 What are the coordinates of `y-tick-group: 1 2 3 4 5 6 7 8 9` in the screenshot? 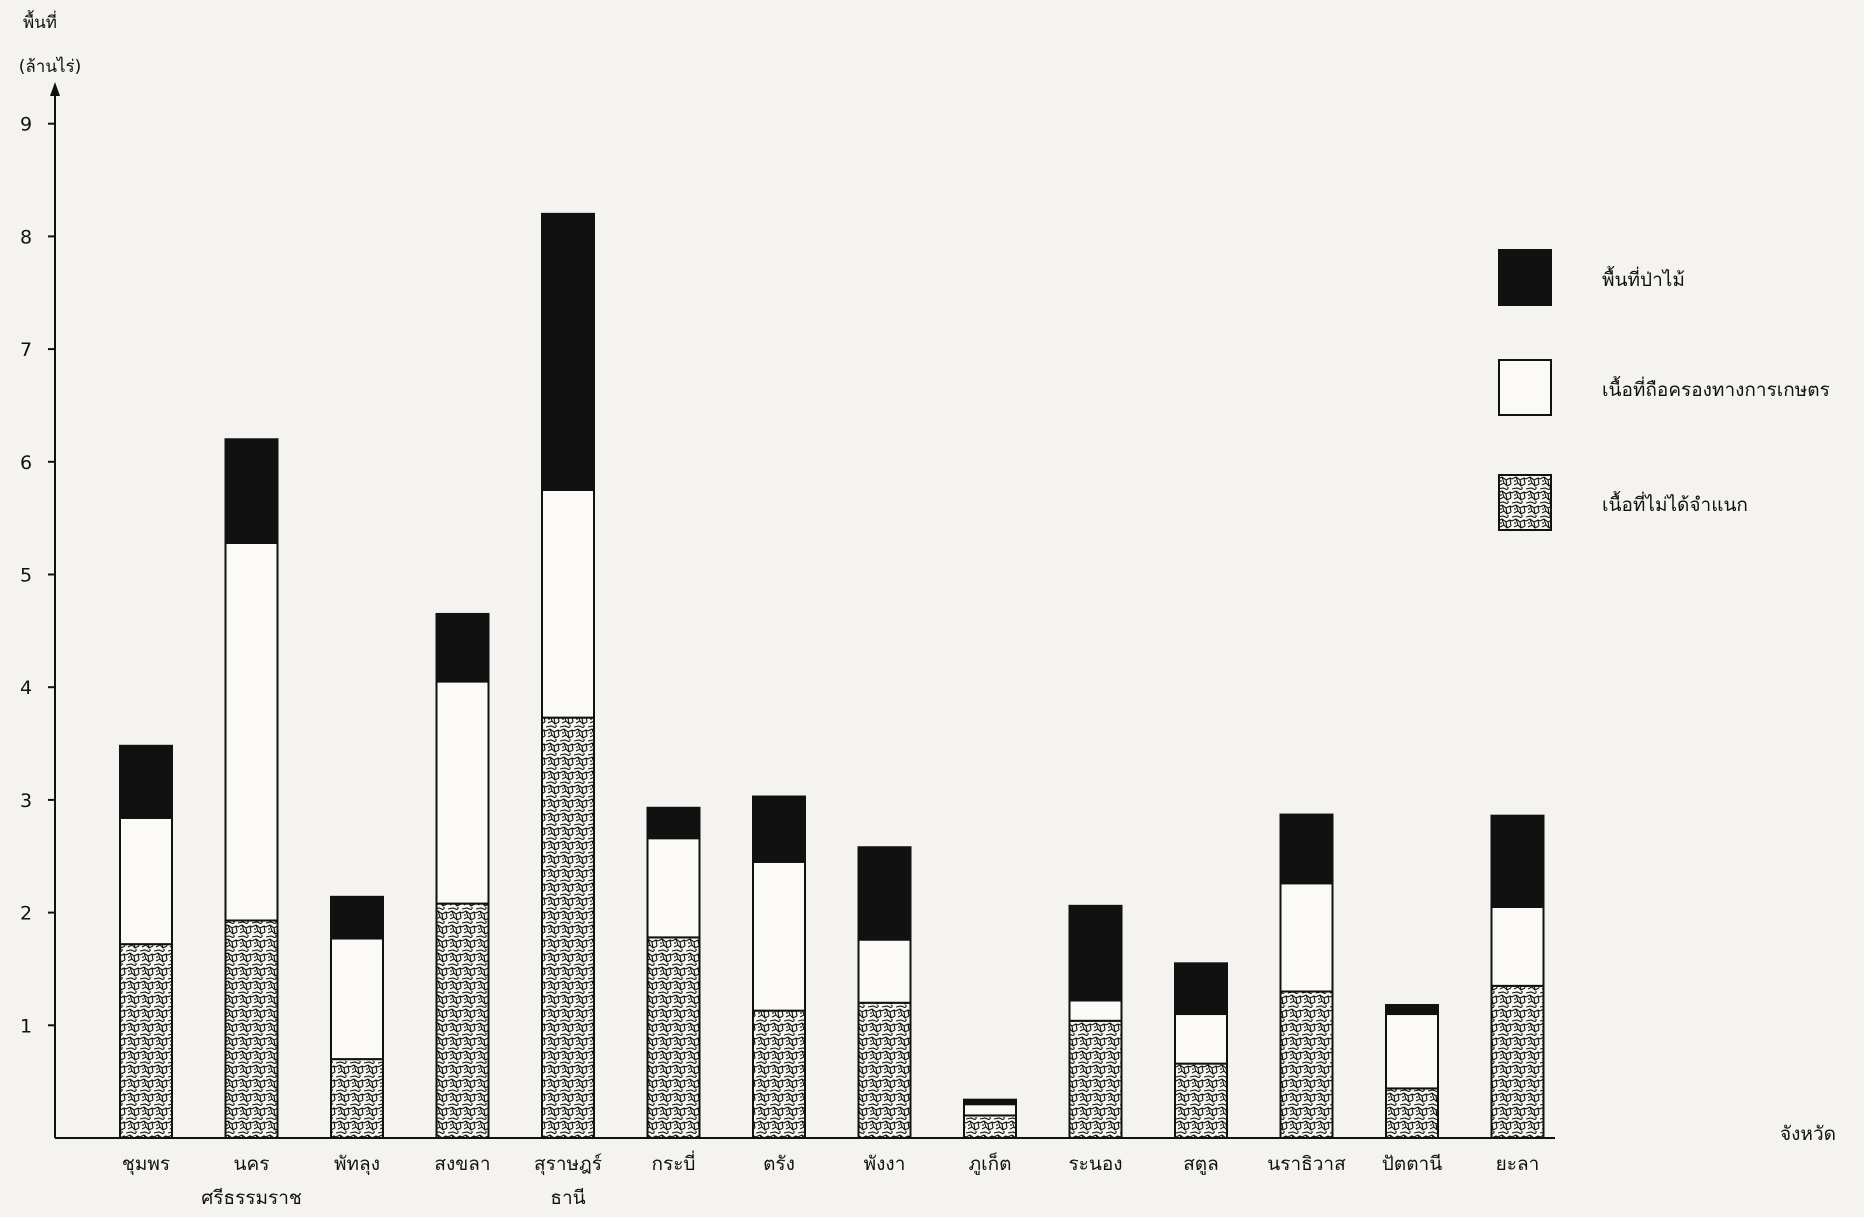 It's located at (37, 575).